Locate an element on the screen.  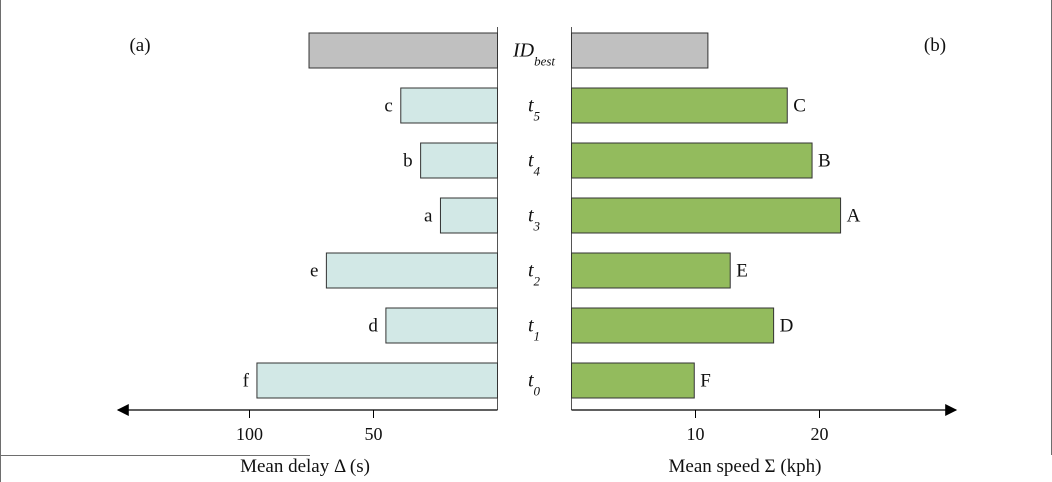
speed-tick-label: 10 is located at coordinates (696, 434).